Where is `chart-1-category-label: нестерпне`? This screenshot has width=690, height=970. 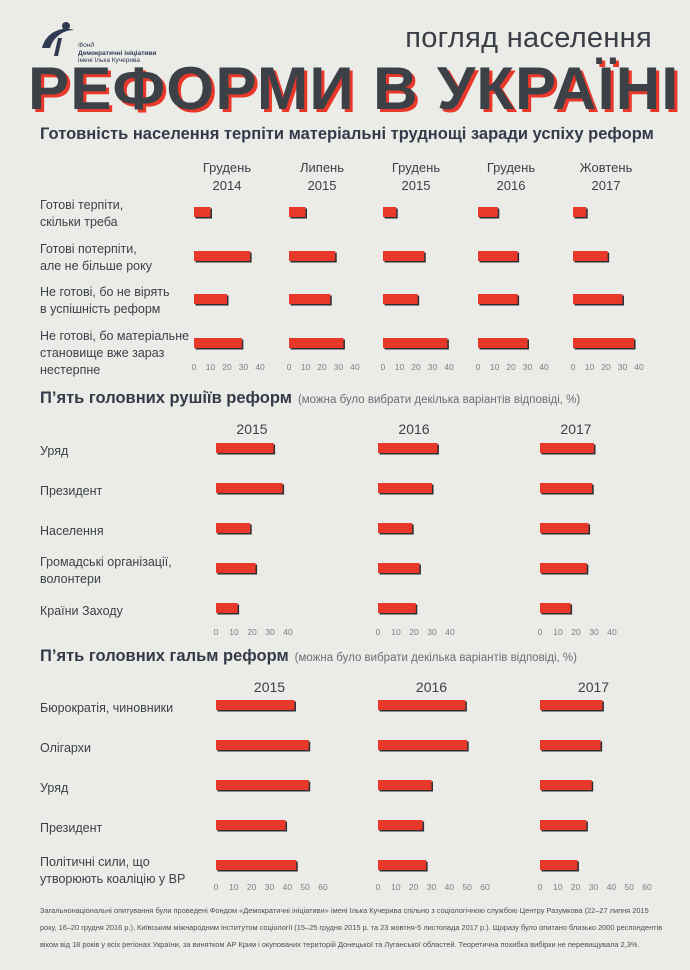 chart-1-category-label: нестерпне is located at coordinates (70, 370).